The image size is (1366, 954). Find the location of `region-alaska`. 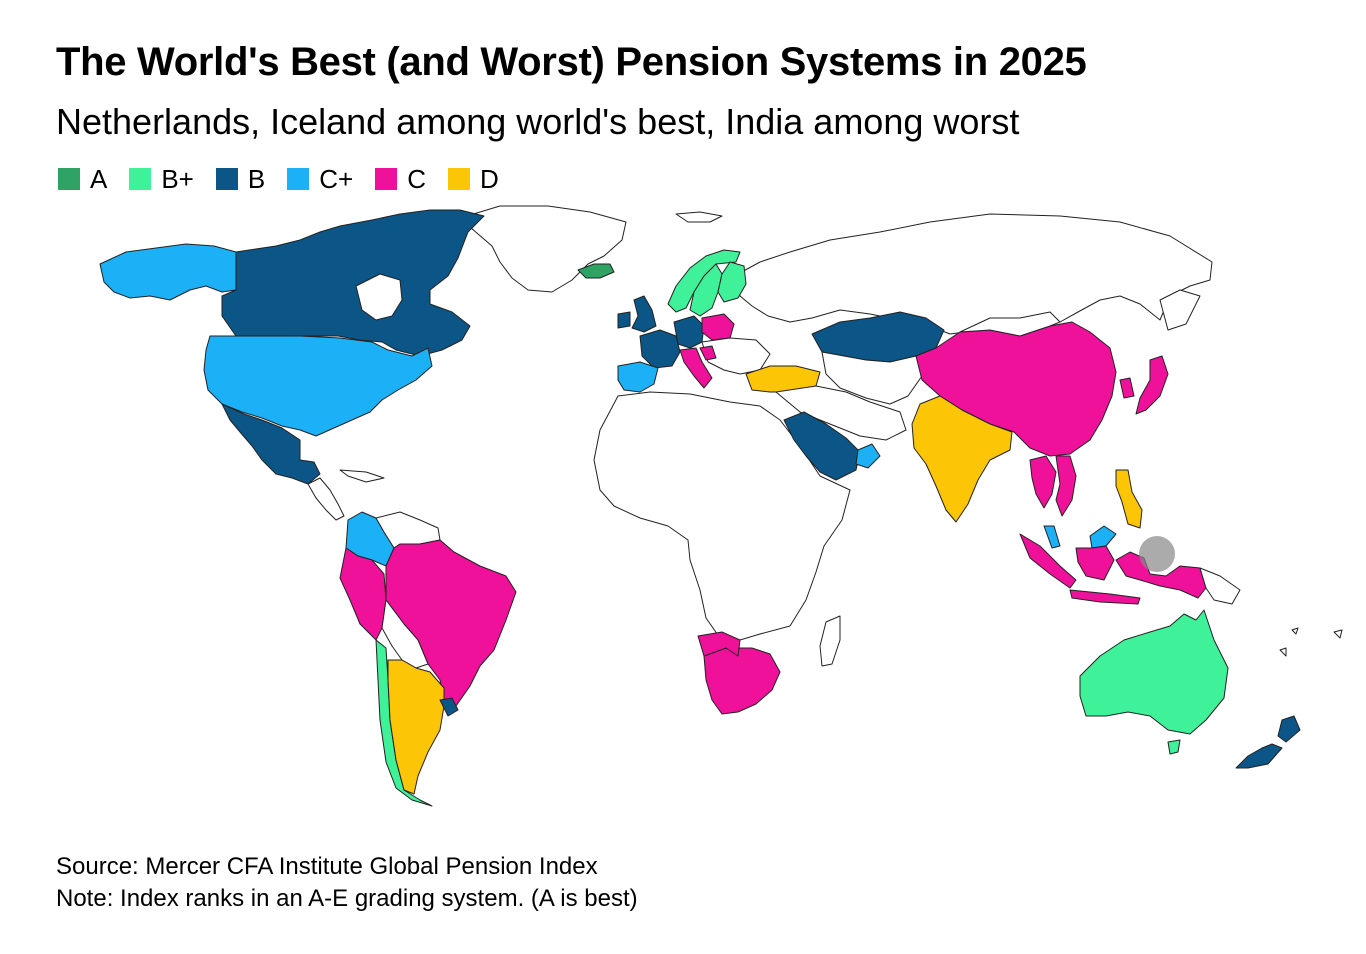

region-alaska is located at coordinates (168, 272).